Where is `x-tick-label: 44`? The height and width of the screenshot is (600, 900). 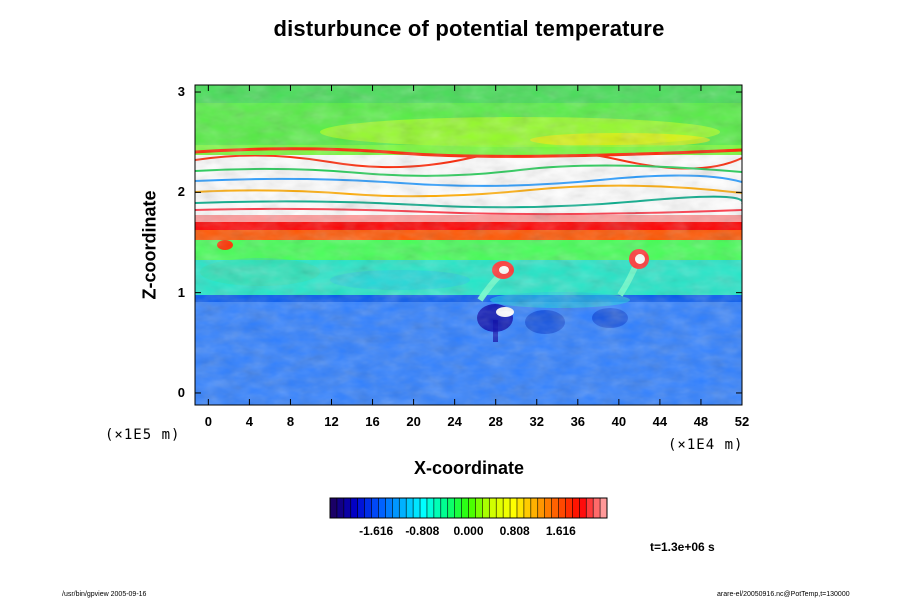
x-tick-label: 44 is located at coordinates (660, 421).